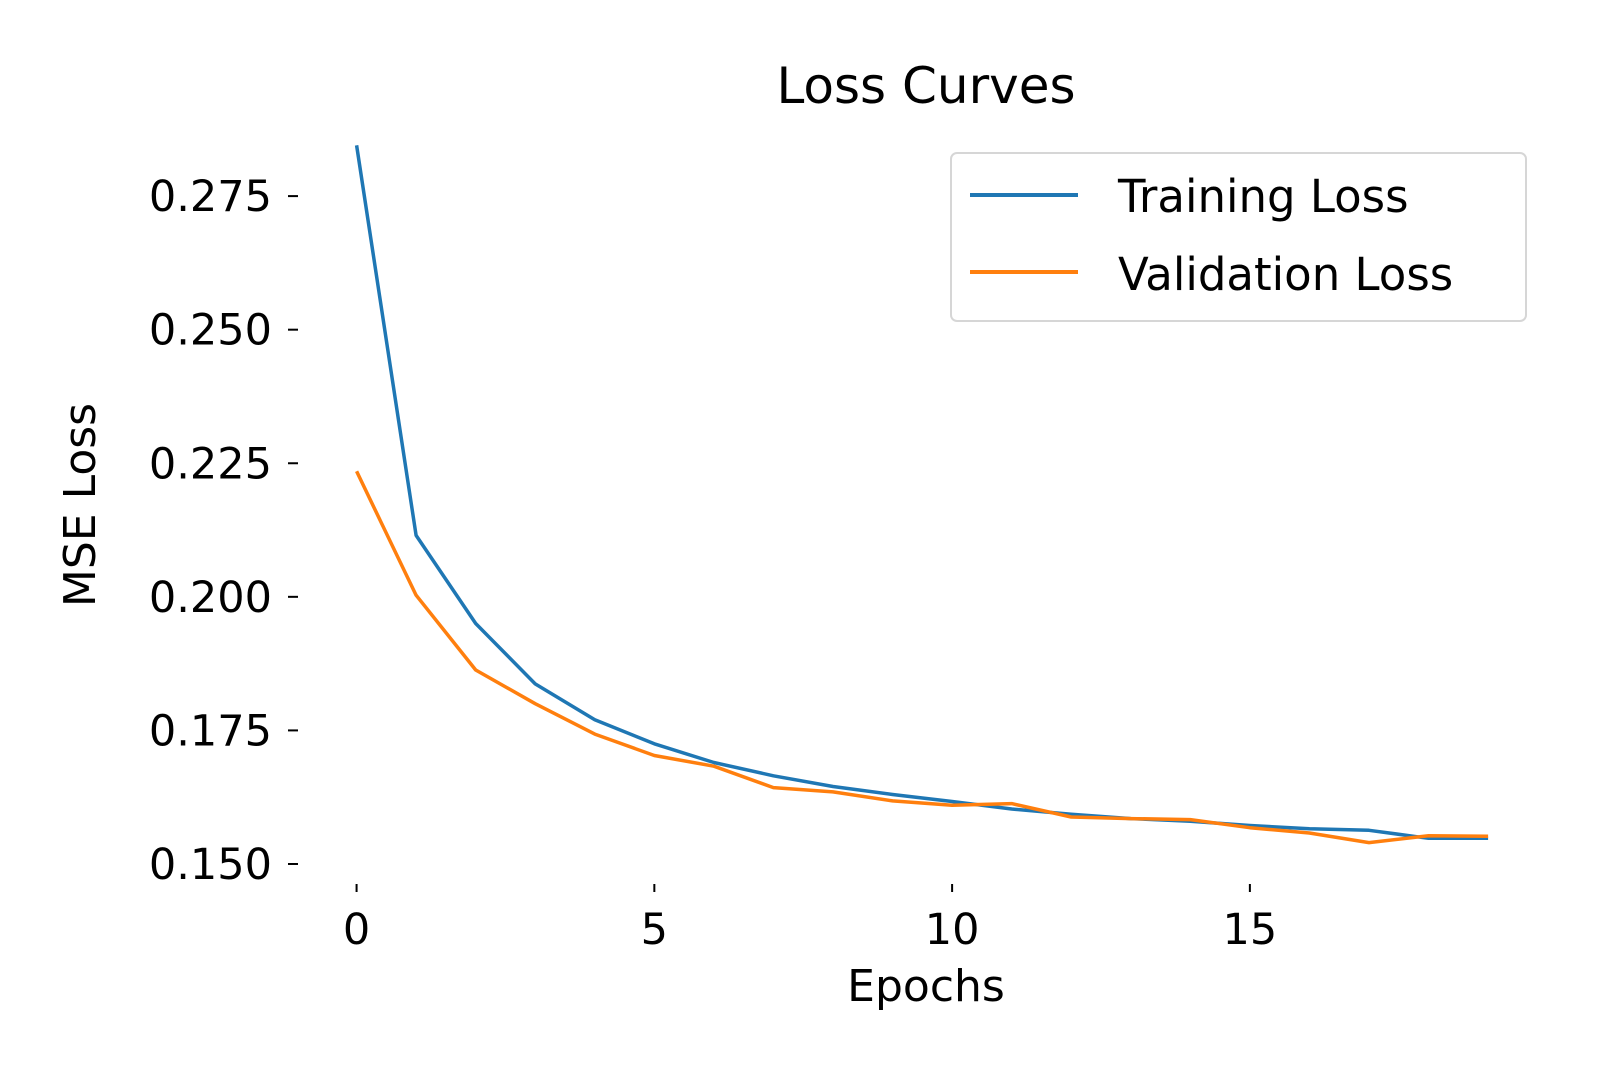 The width and height of the screenshot is (1600, 1067). I want to click on x-tick-label: 10, so click(952, 930).